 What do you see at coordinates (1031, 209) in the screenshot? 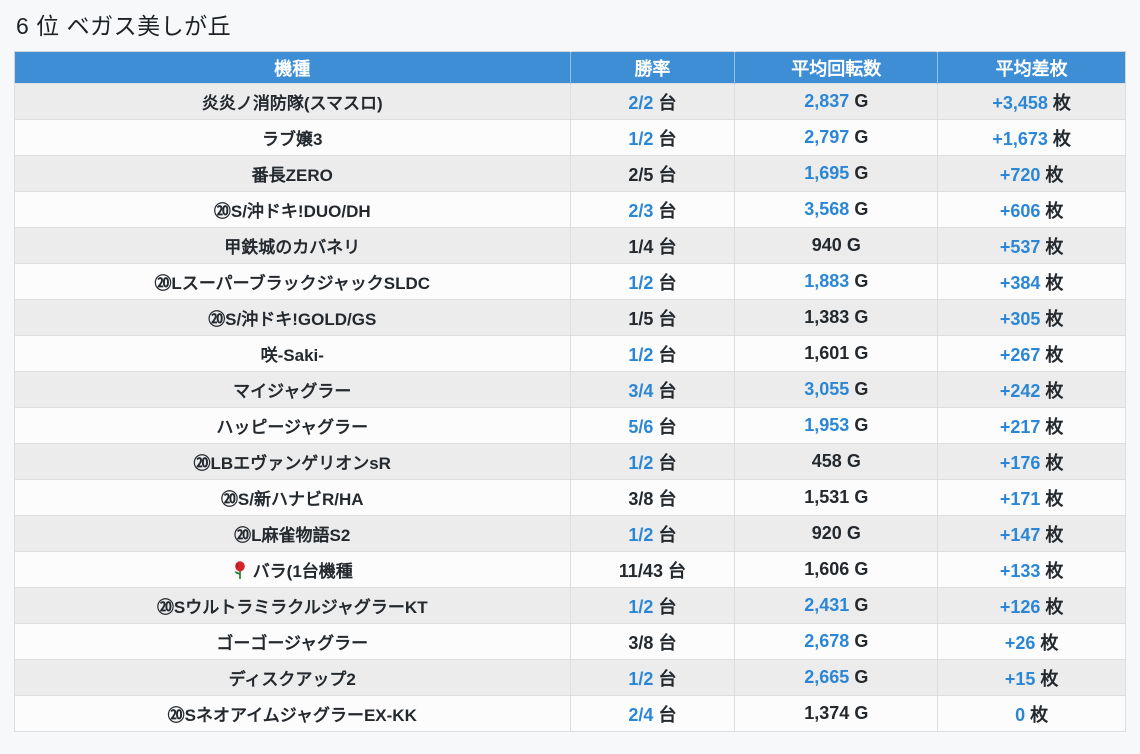
I see `avg-diff-cell: +606 枚` at bounding box center [1031, 209].